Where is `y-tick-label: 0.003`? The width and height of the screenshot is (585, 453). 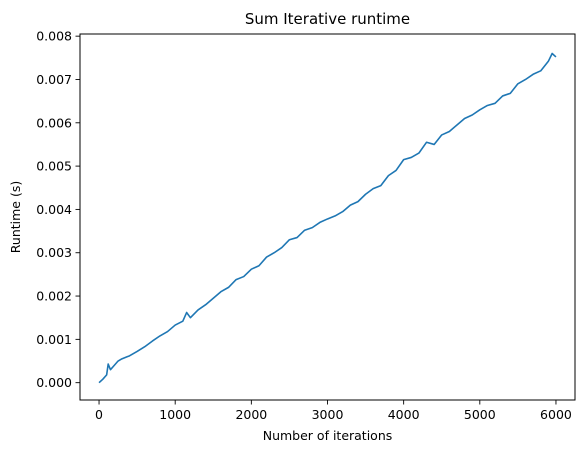 y-tick-label: 0.003 is located at coordinates (54, 252).